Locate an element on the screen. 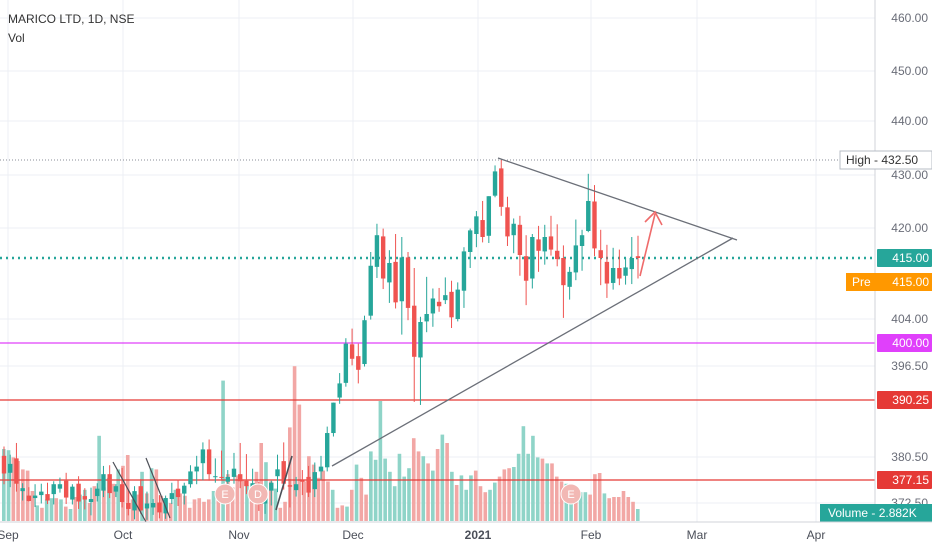 This screenshot has height=550, width=932. projection-arrow-head is located at coordinates (653, 218).